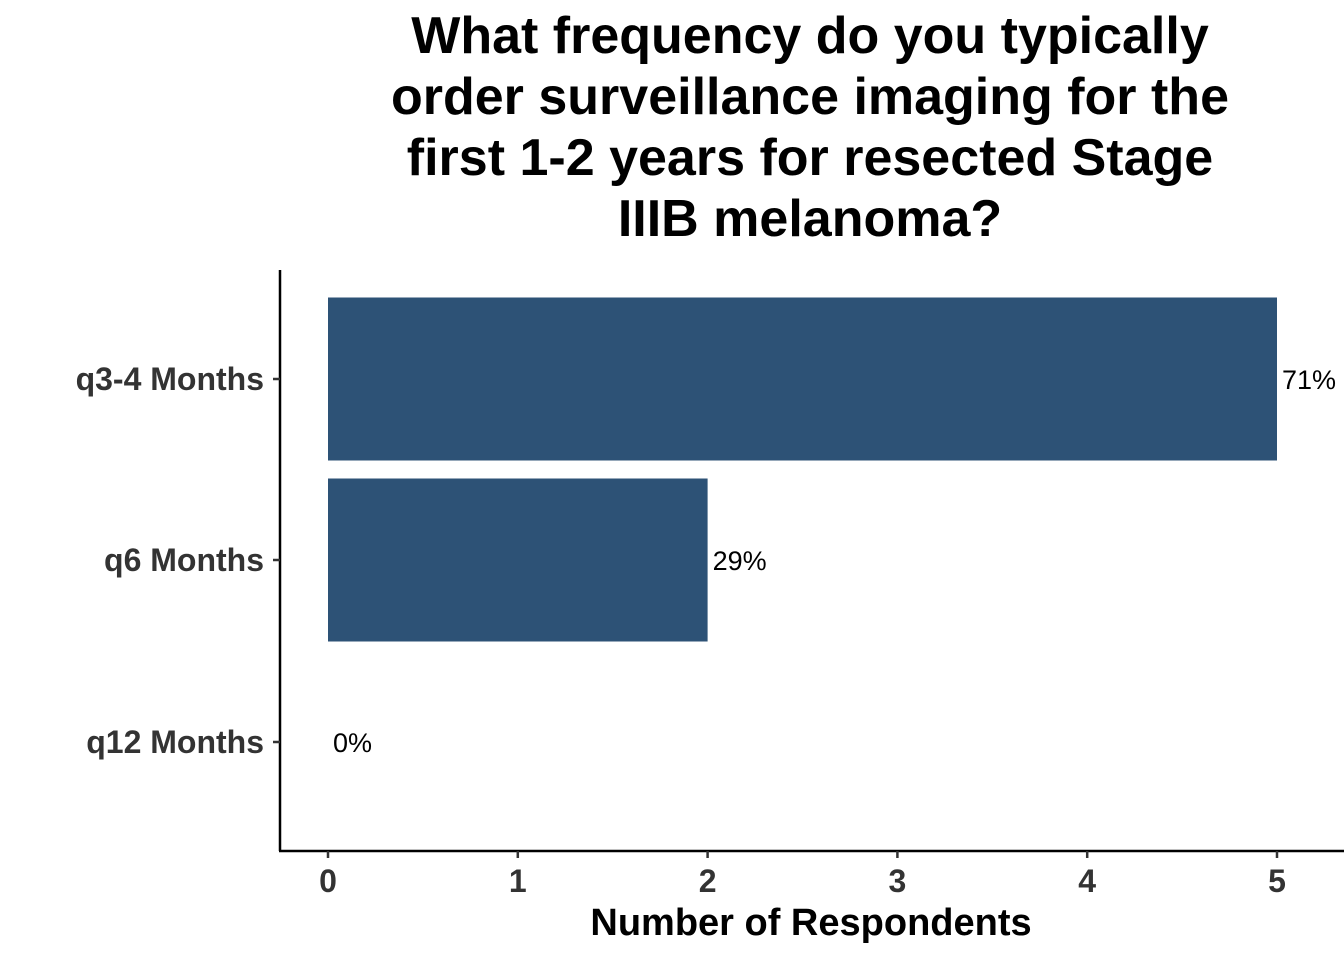 The image size is (1344, 960). Describe the element at coordinates (1087, 881) in the screenshot. I see `x-tick-label: 4` at that location.